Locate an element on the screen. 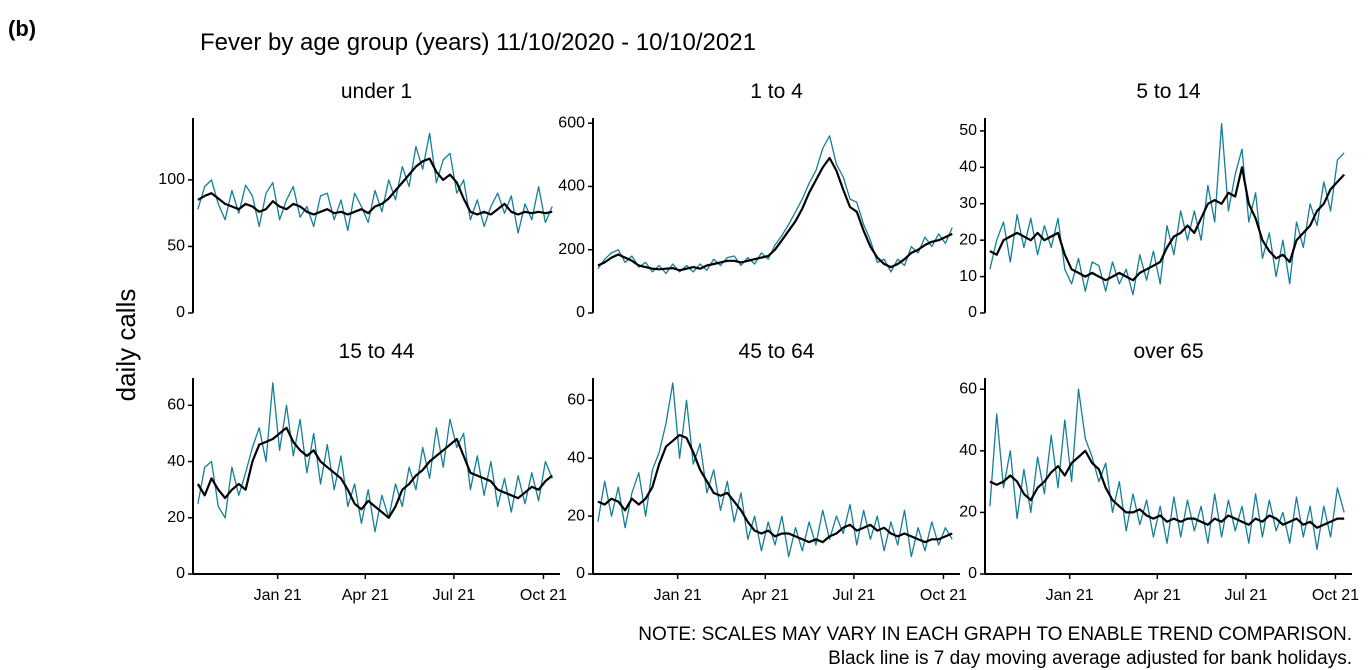 The image size is (1370, 670). panel-title: 45 to 64 is located at coordinates (777, 351).